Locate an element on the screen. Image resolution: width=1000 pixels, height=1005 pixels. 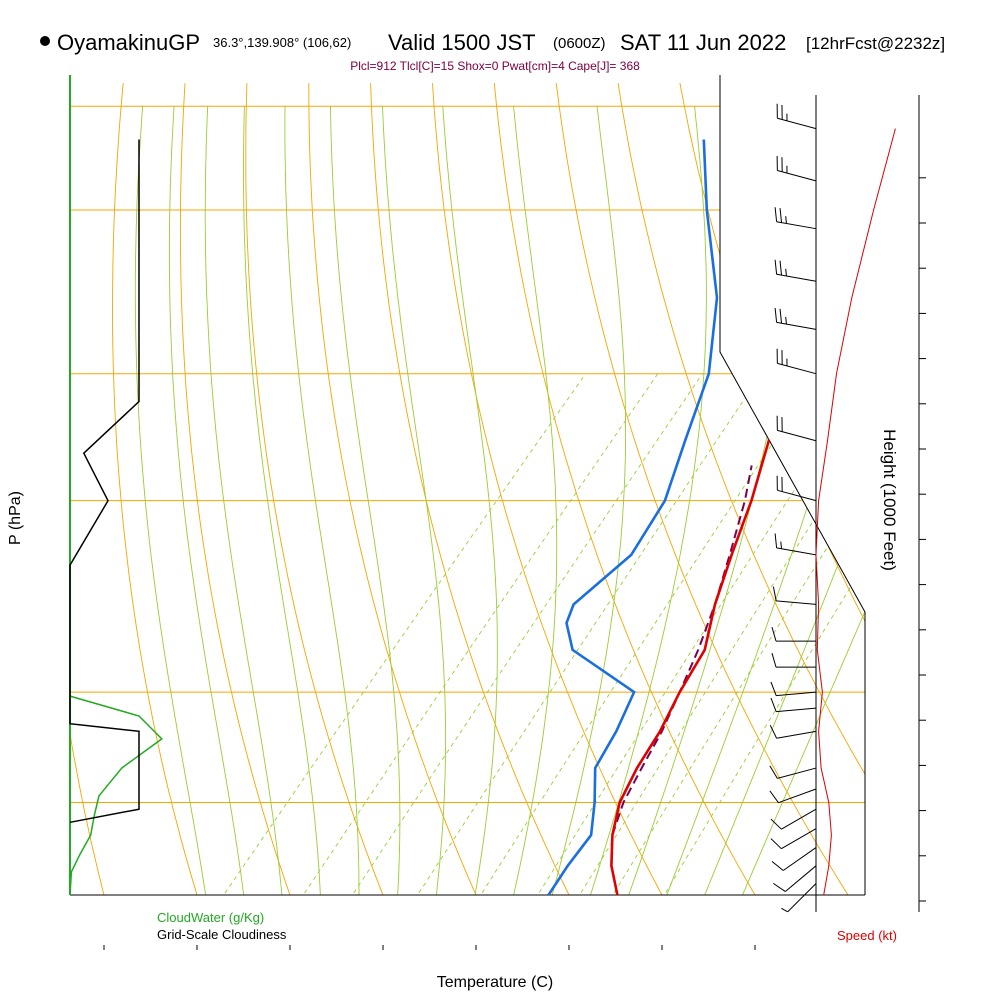
x-axis-title: Temperature (C) is located at coordinates (495, 982).